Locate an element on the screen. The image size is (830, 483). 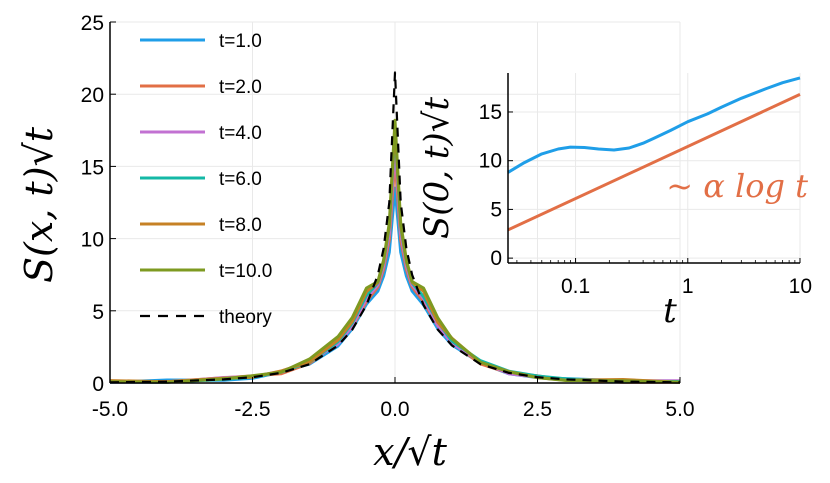
inset-x-tick-label: 1 is located at coordinates (688, 286).